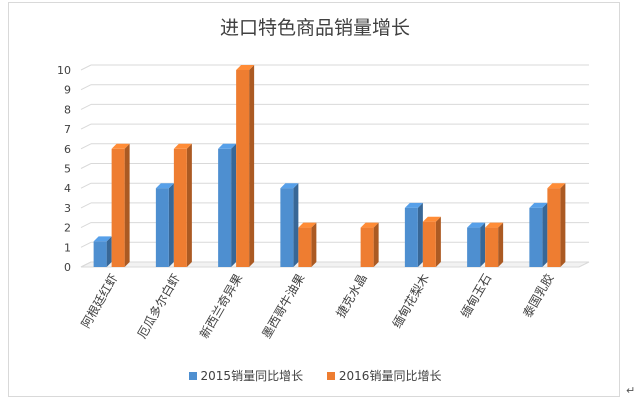 The height and width of the screenshot is (407, 640). Describe the element at coordinates (192, 376) in the screenshot. I see `legend-swatch-2015` at that location.